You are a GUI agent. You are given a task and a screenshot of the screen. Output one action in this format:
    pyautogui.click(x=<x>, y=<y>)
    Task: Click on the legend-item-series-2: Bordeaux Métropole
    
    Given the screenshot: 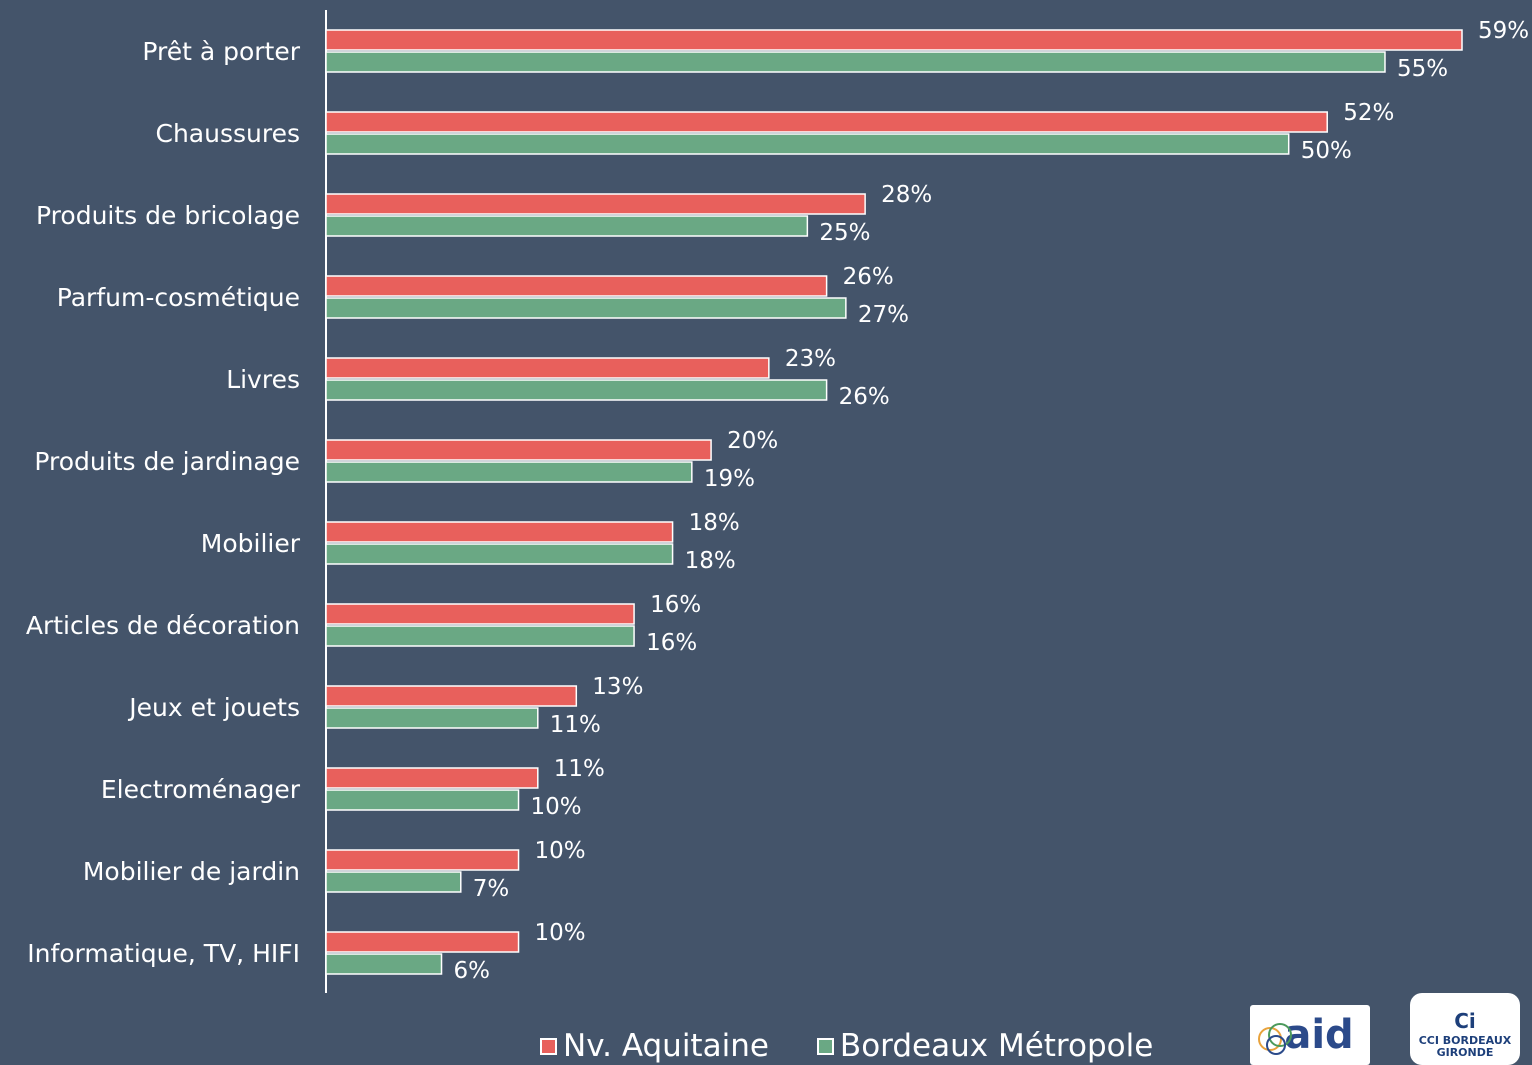 What is the action you would take?
    pyautogui.click(x=985, y=1046)
    